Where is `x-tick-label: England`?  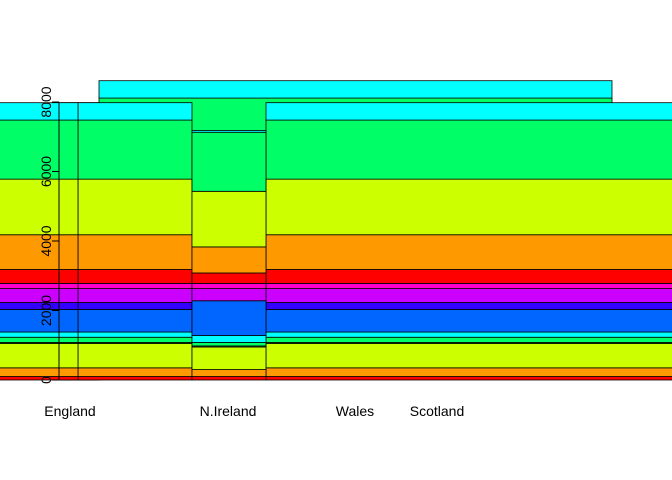 x-tick-label: England is located at coordinates (69, 411).